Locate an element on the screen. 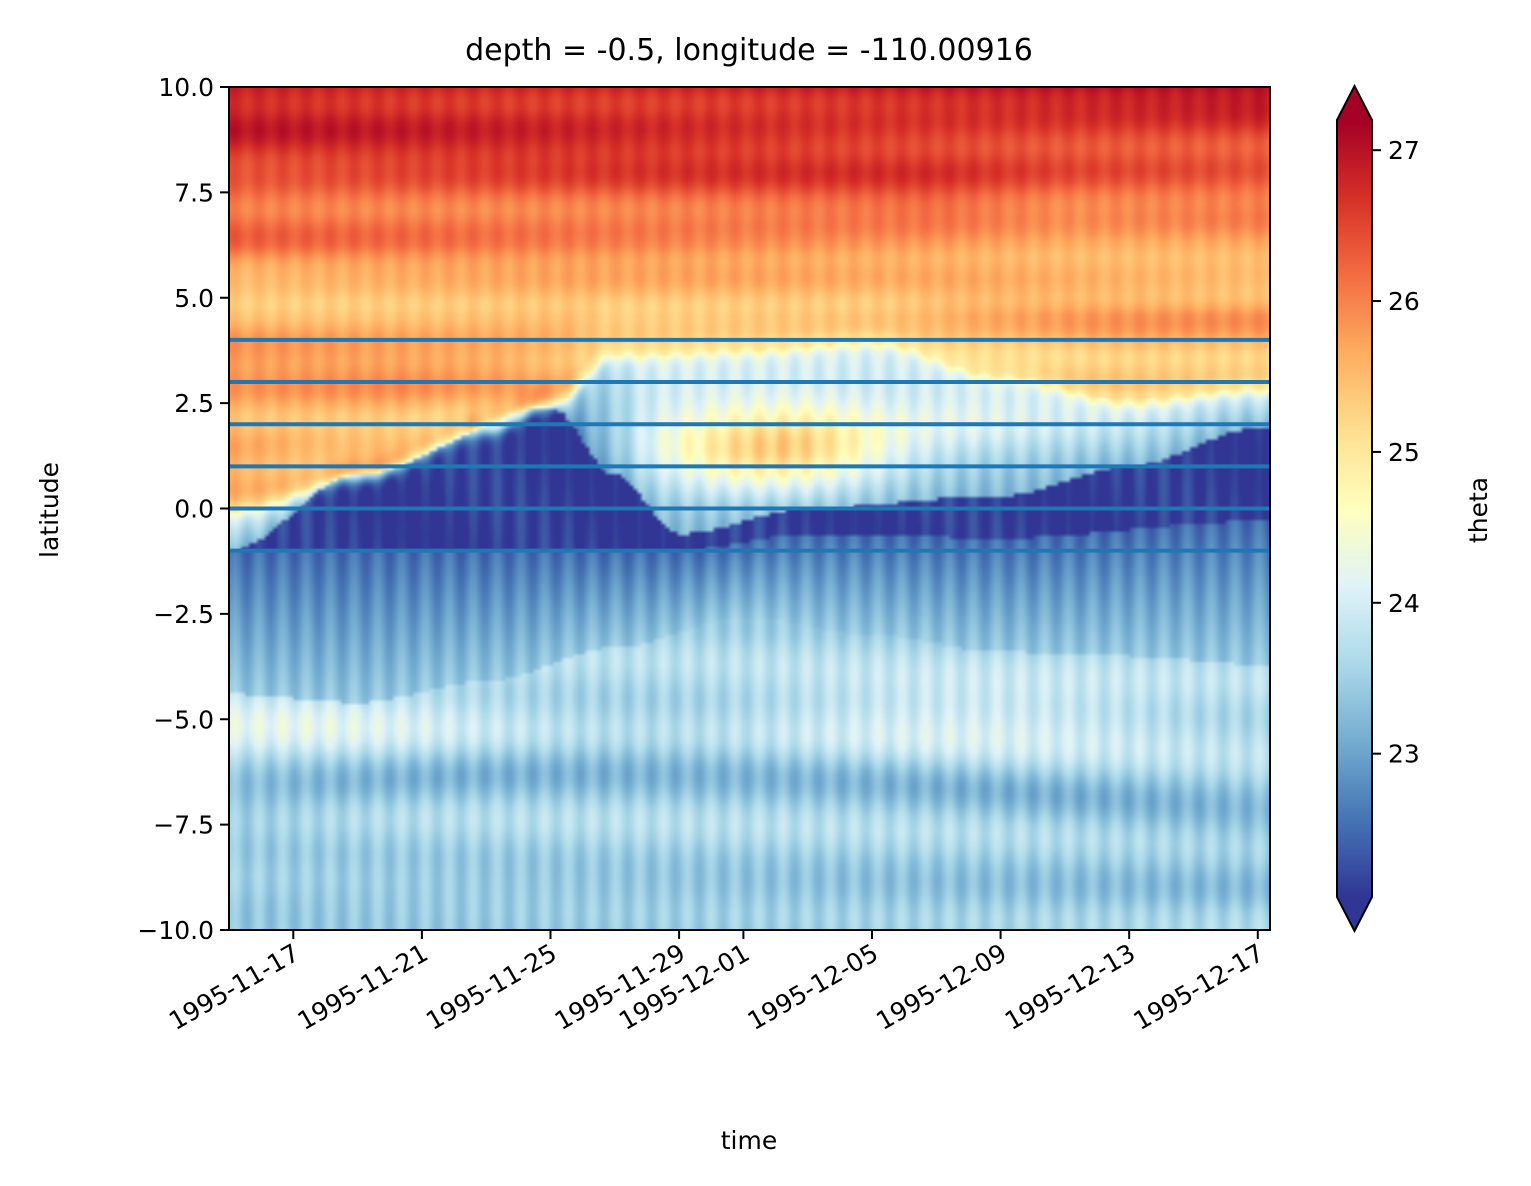  x-tick-label: 1995-12-09 is located at coordinates (941, 987).